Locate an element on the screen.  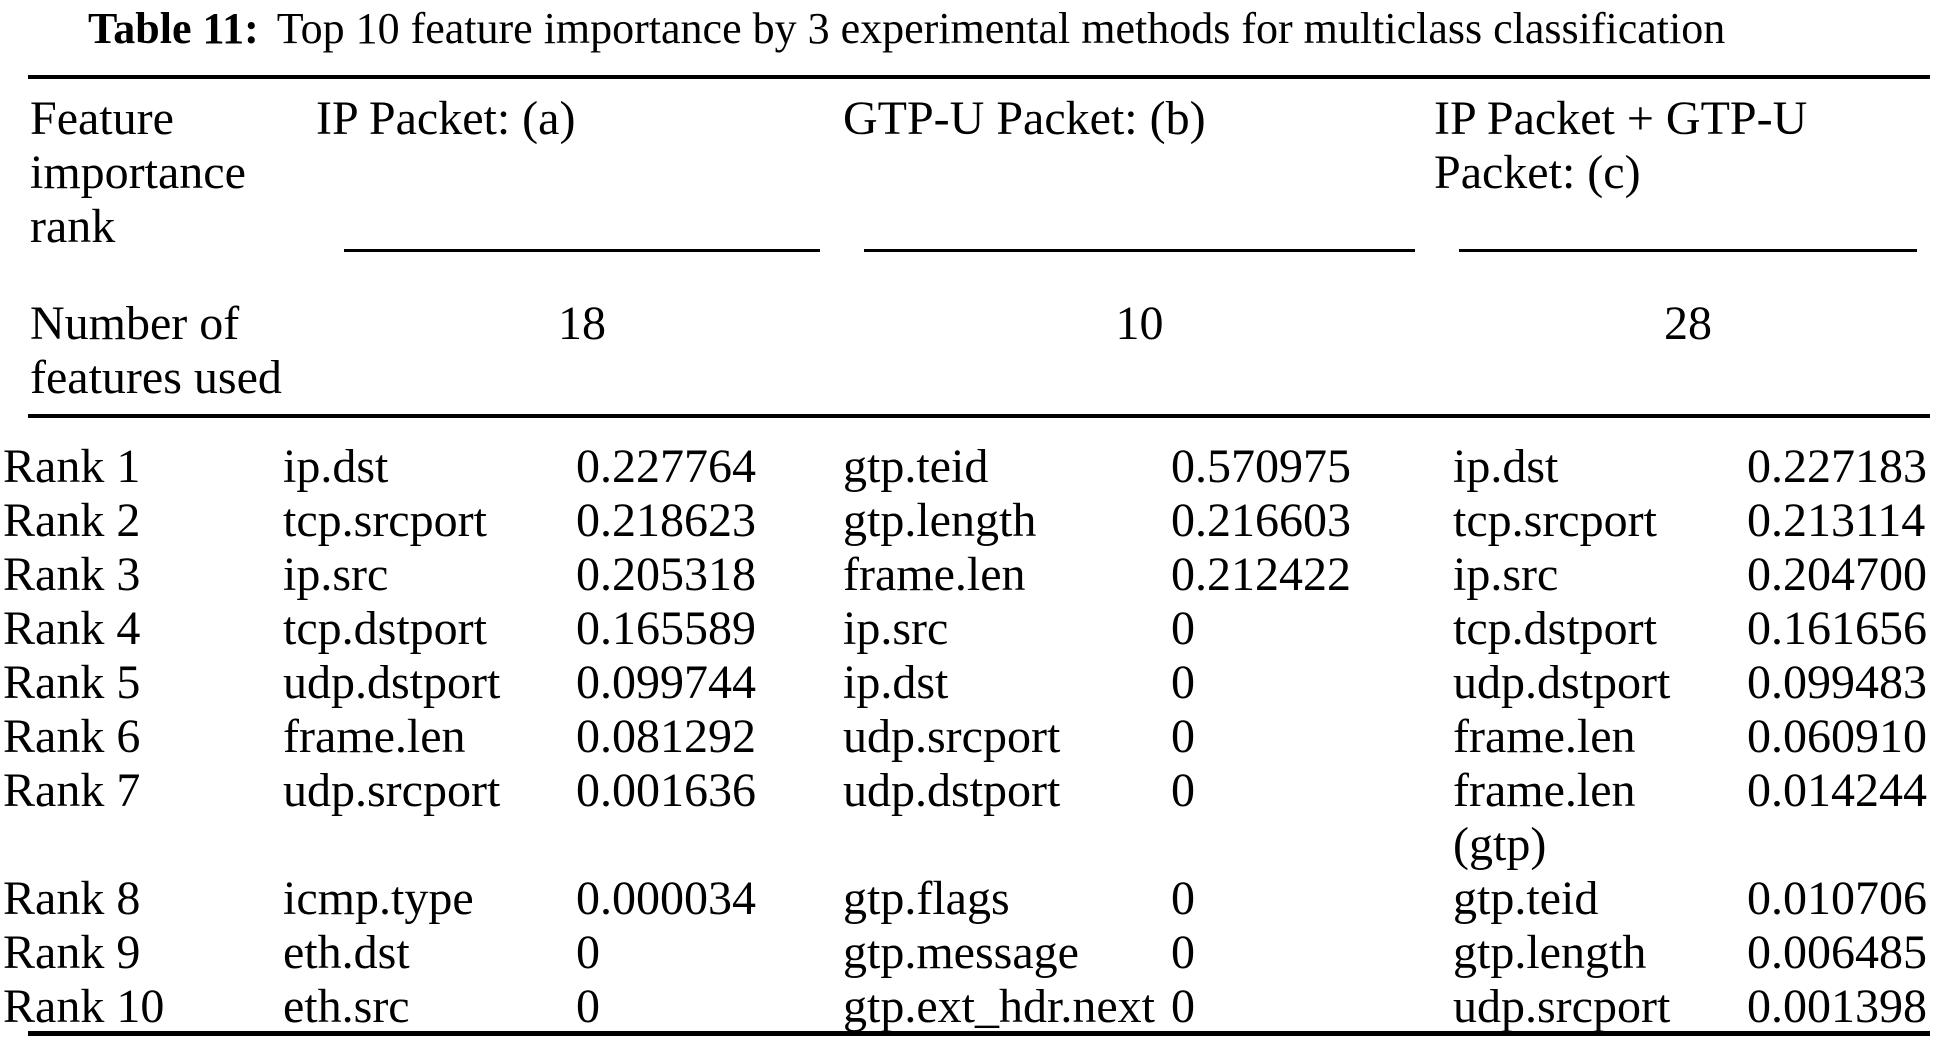
feature-b-cell: ip.dst is located at coordinates (896, 682).